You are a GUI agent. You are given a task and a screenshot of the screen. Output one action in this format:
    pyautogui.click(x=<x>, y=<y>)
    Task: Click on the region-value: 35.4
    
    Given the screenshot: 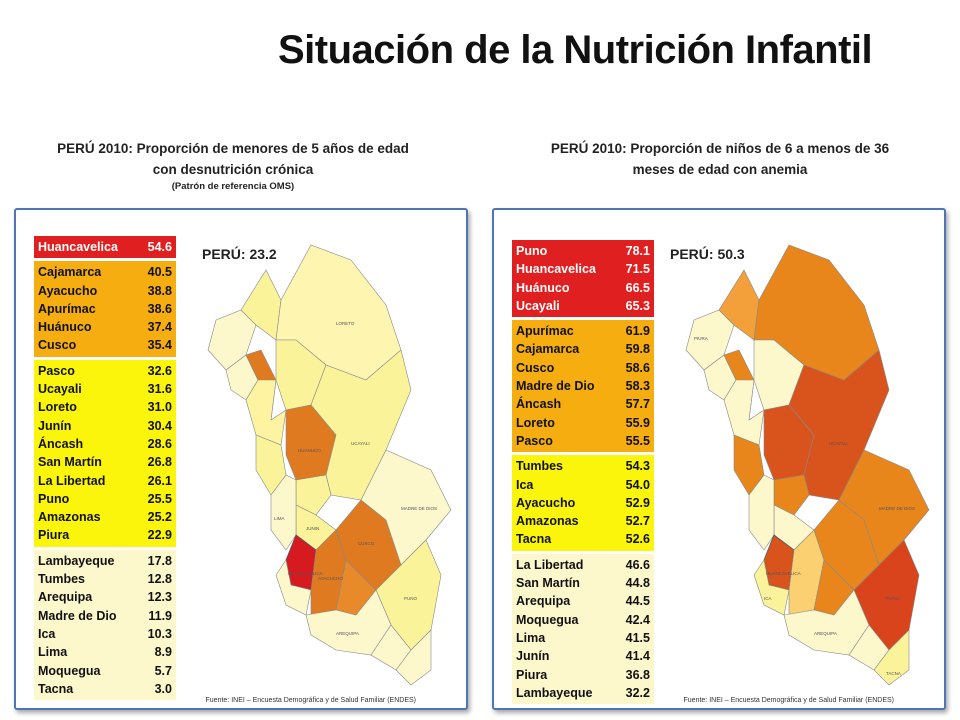 What is the action you would take?
    pyautogui.click(x=159, y=345)
    